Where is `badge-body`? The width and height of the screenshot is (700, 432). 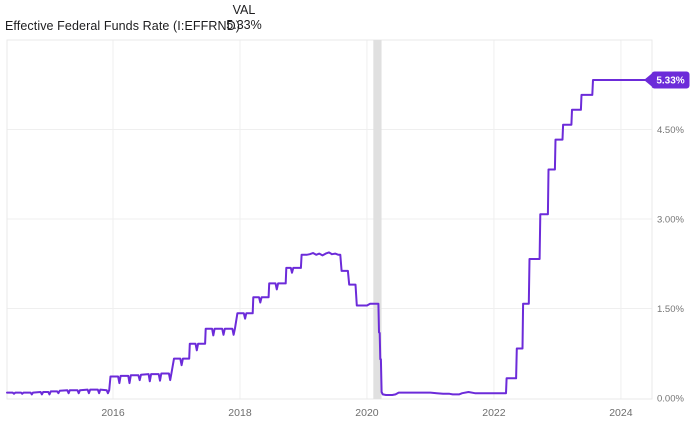 badge-body is located at coordinates (670, 80).